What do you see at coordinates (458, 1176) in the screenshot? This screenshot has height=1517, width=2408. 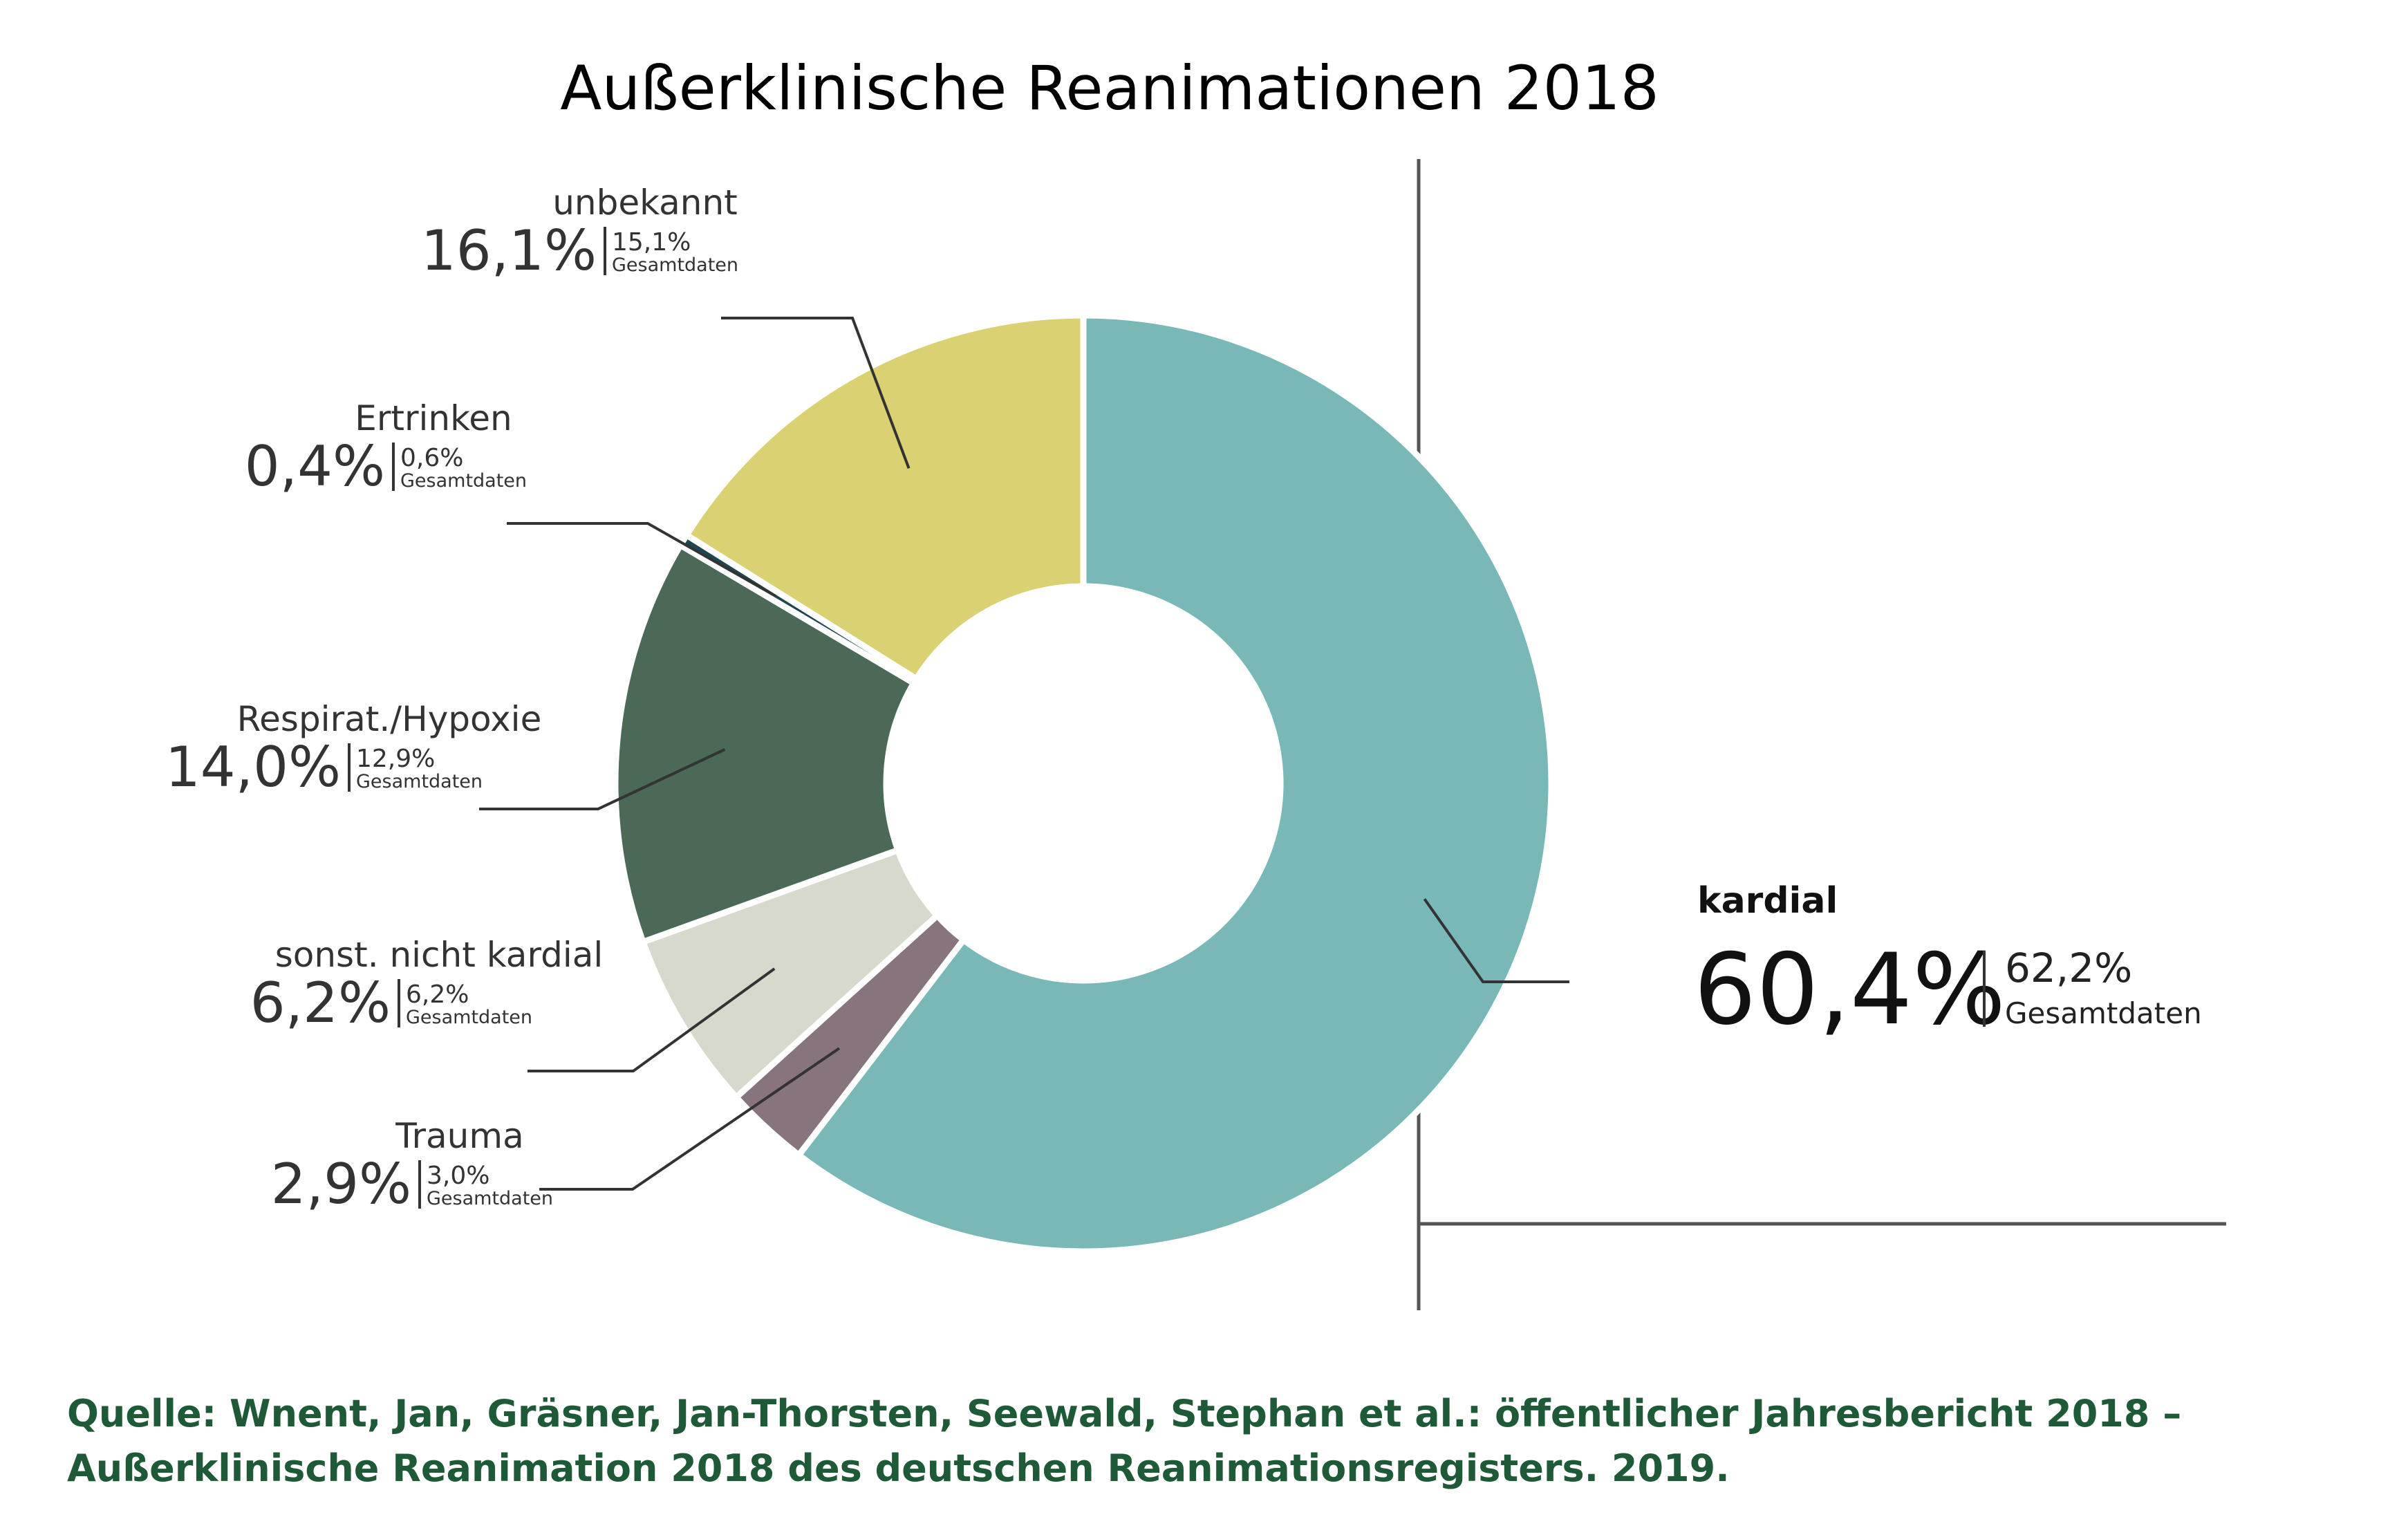 I see `total-value-trauma: 3,0%` at bounding box center [458, 1176].